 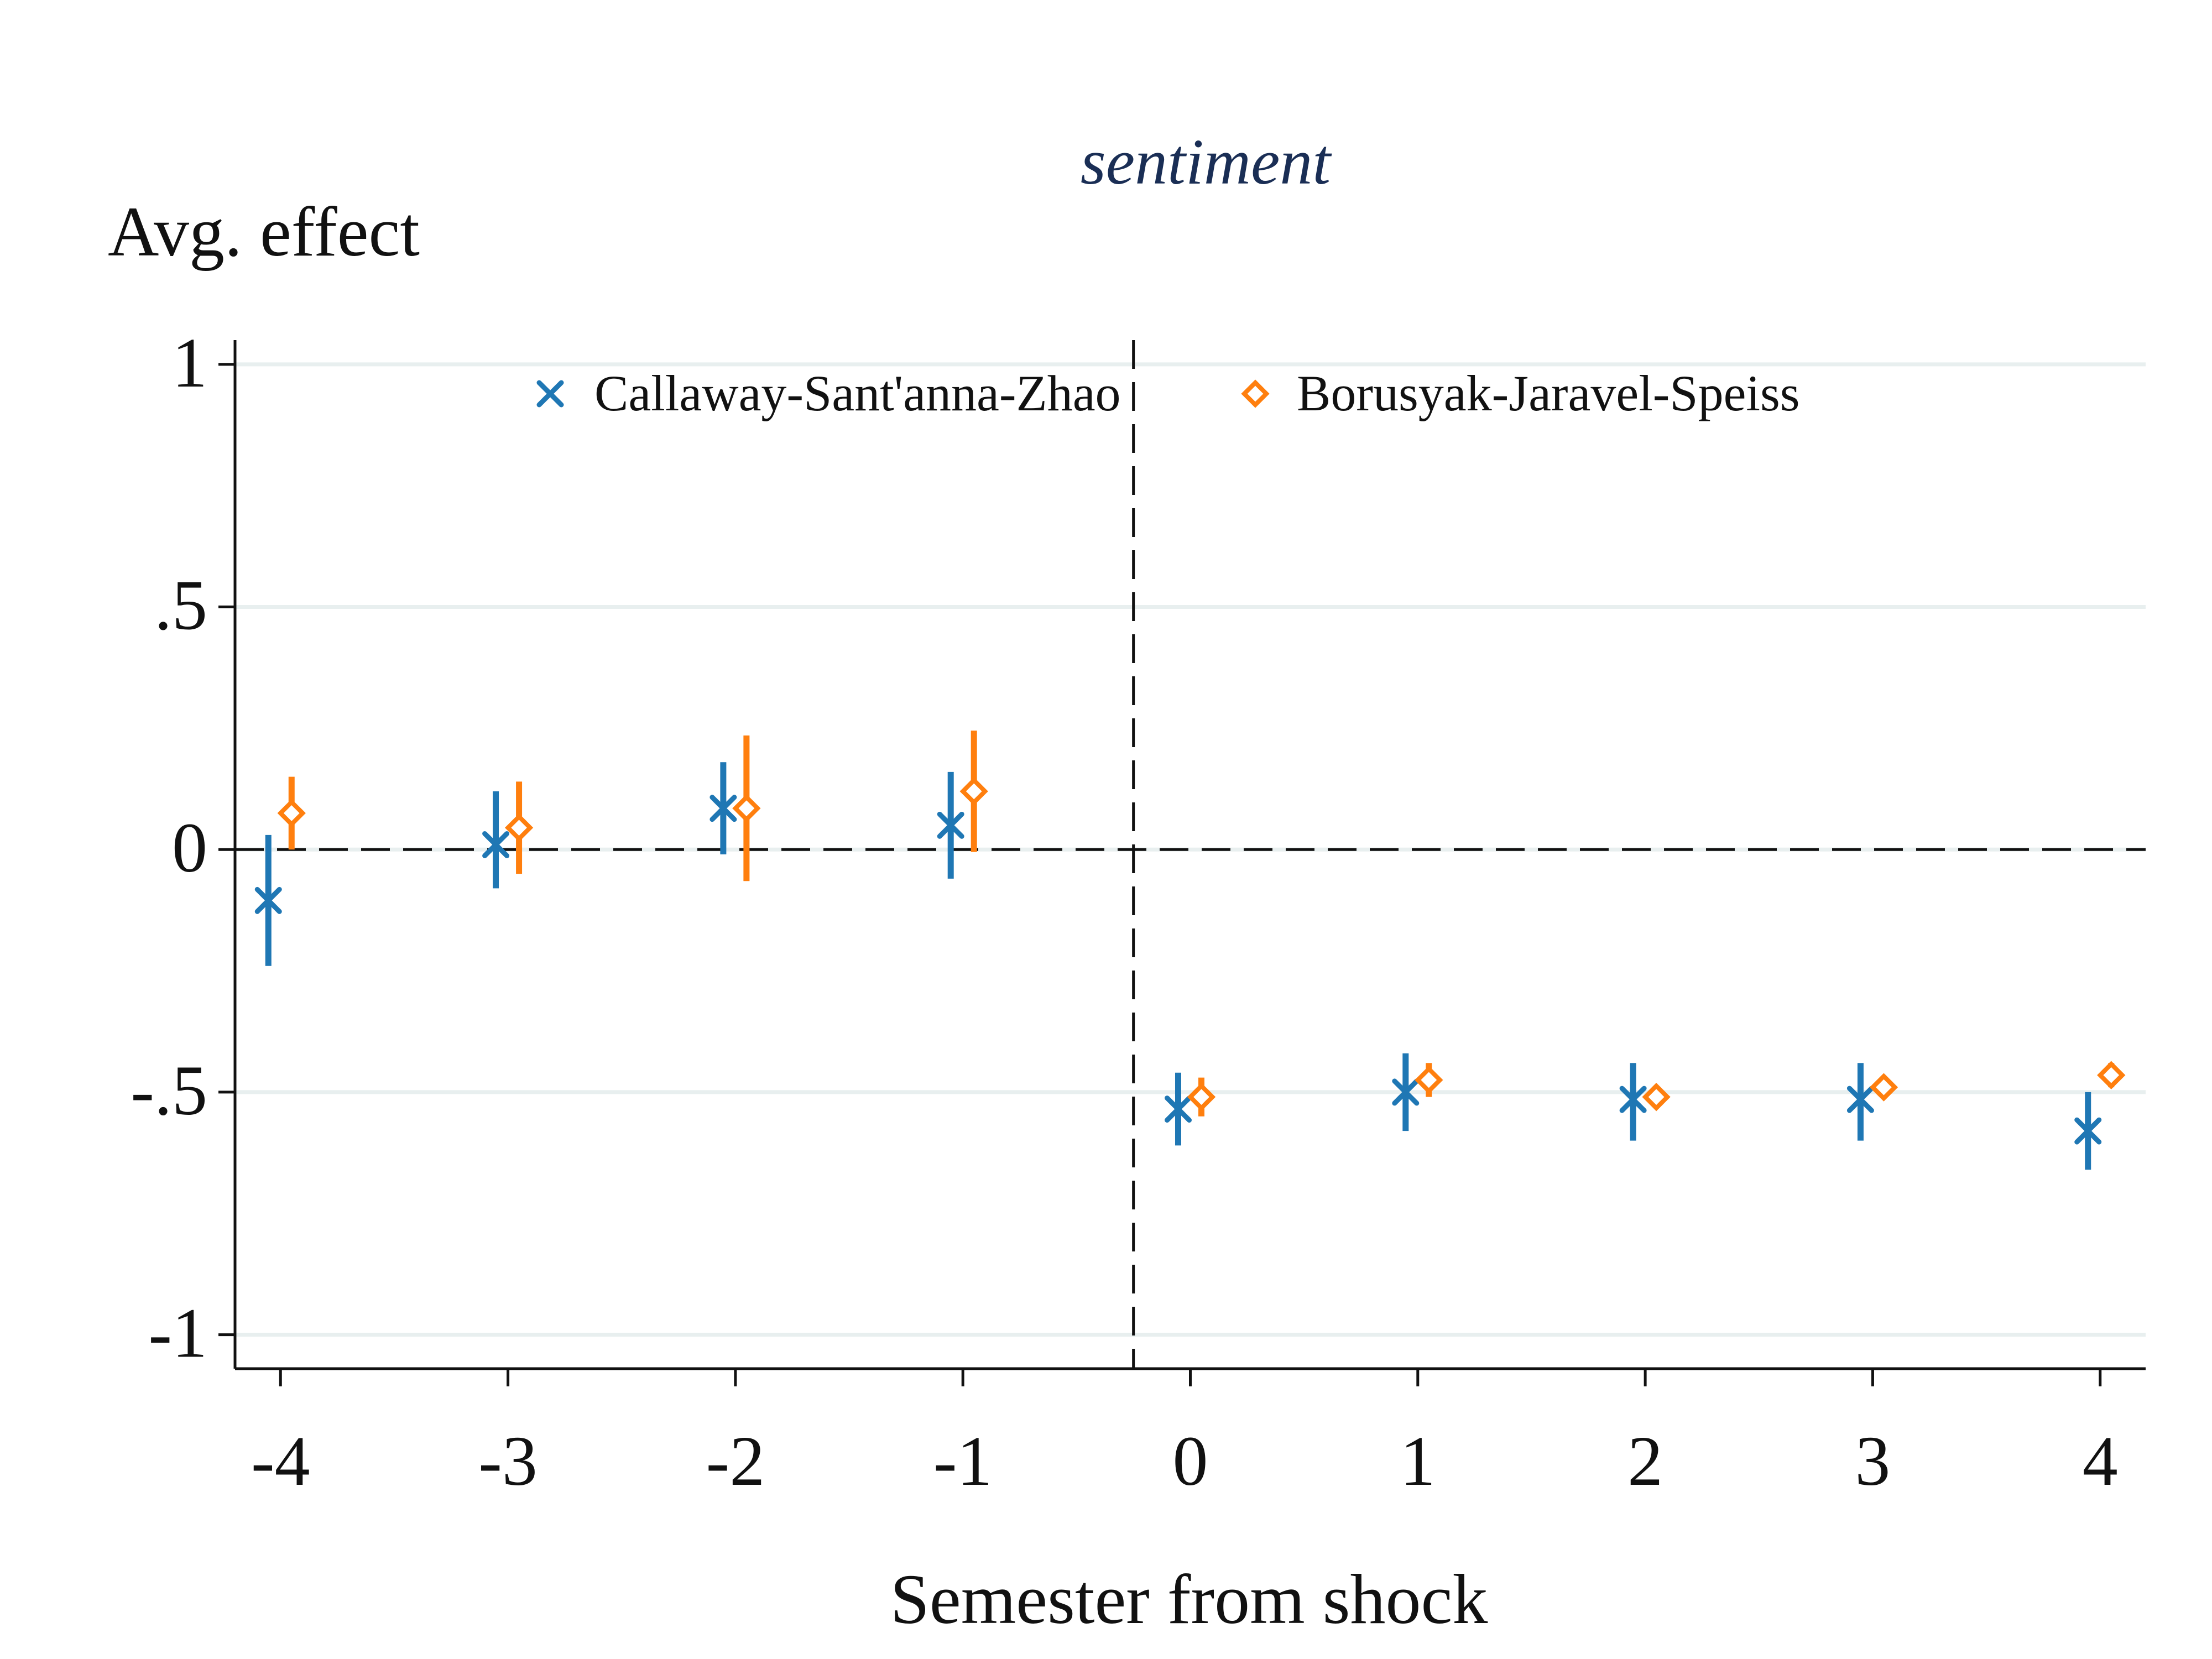 What do you see at coordinates (190, 848) in the screenshot?
I see `y-tick-label-2: 0` at bounding box center [190, 848].